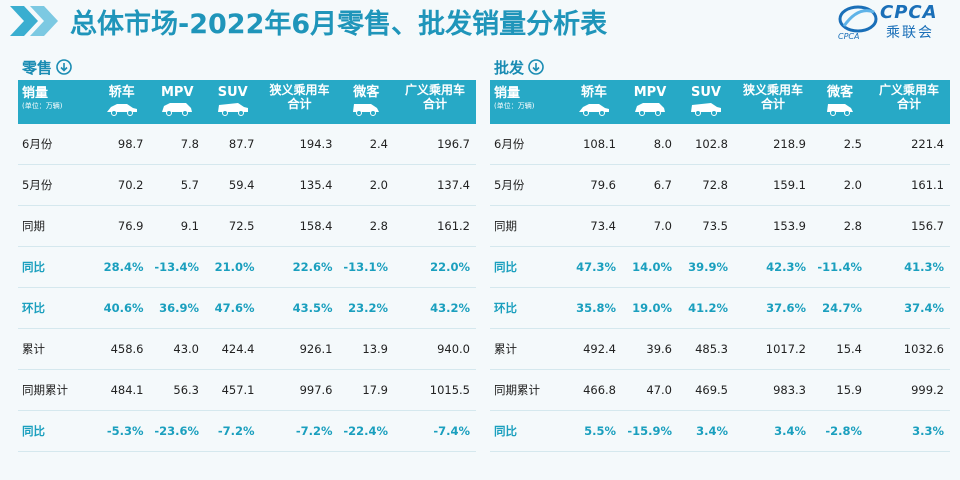 This screenshot has height=480, width=960. What do you see at coordinates (528, 308) in the screenshot?
I see `row-label: 环比` at bounding box center [528, 308].